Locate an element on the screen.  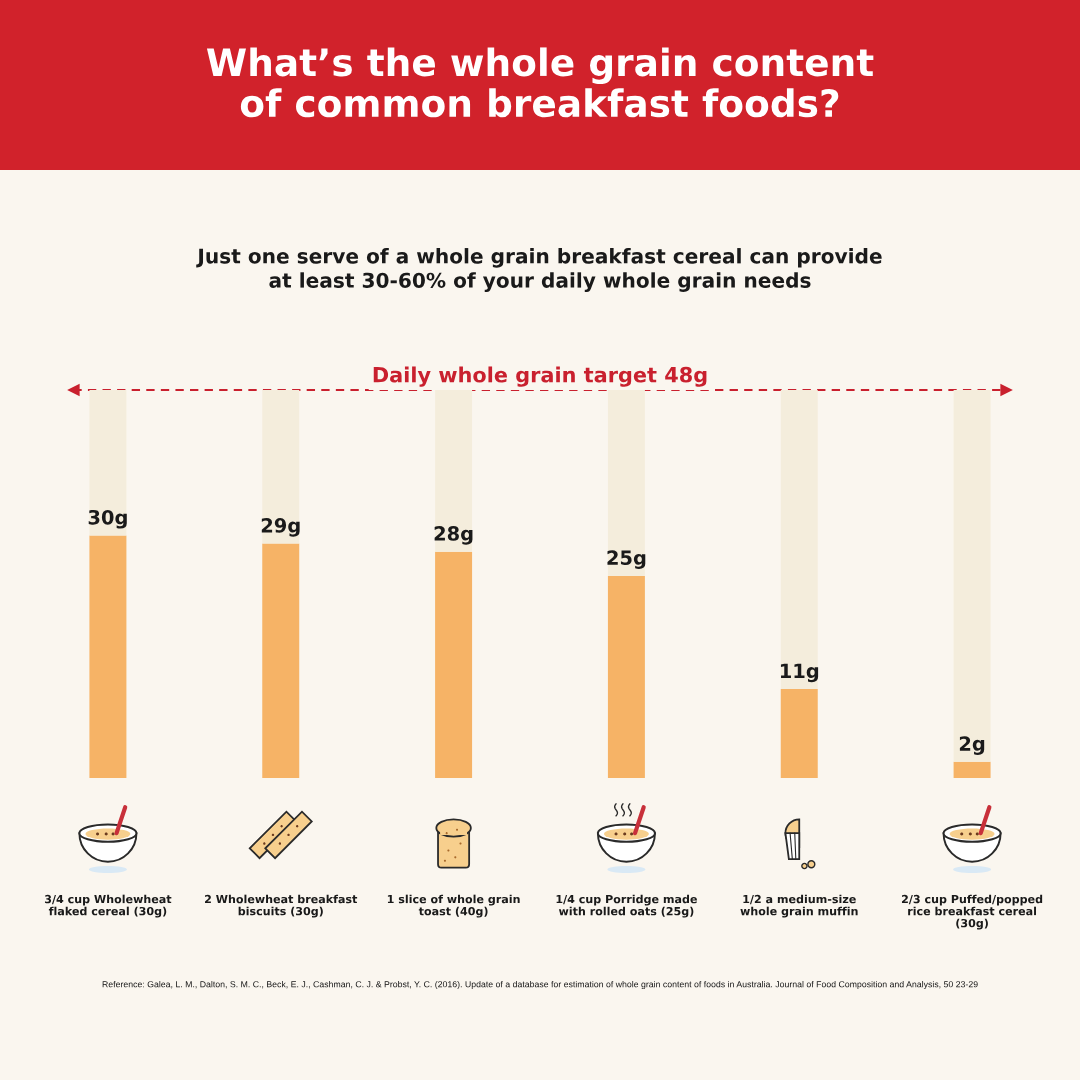
text: Reference: Galea, L. M., Dalton, S. M. C., Beck, E. J., Cashman, C. J. & Probst, Y. C. (2016). Update of a database for estimation of whole grain content of foods in Australia. Journal of Food Composition and Analysis, 50 23-29 is located at coordinates (540, 985).